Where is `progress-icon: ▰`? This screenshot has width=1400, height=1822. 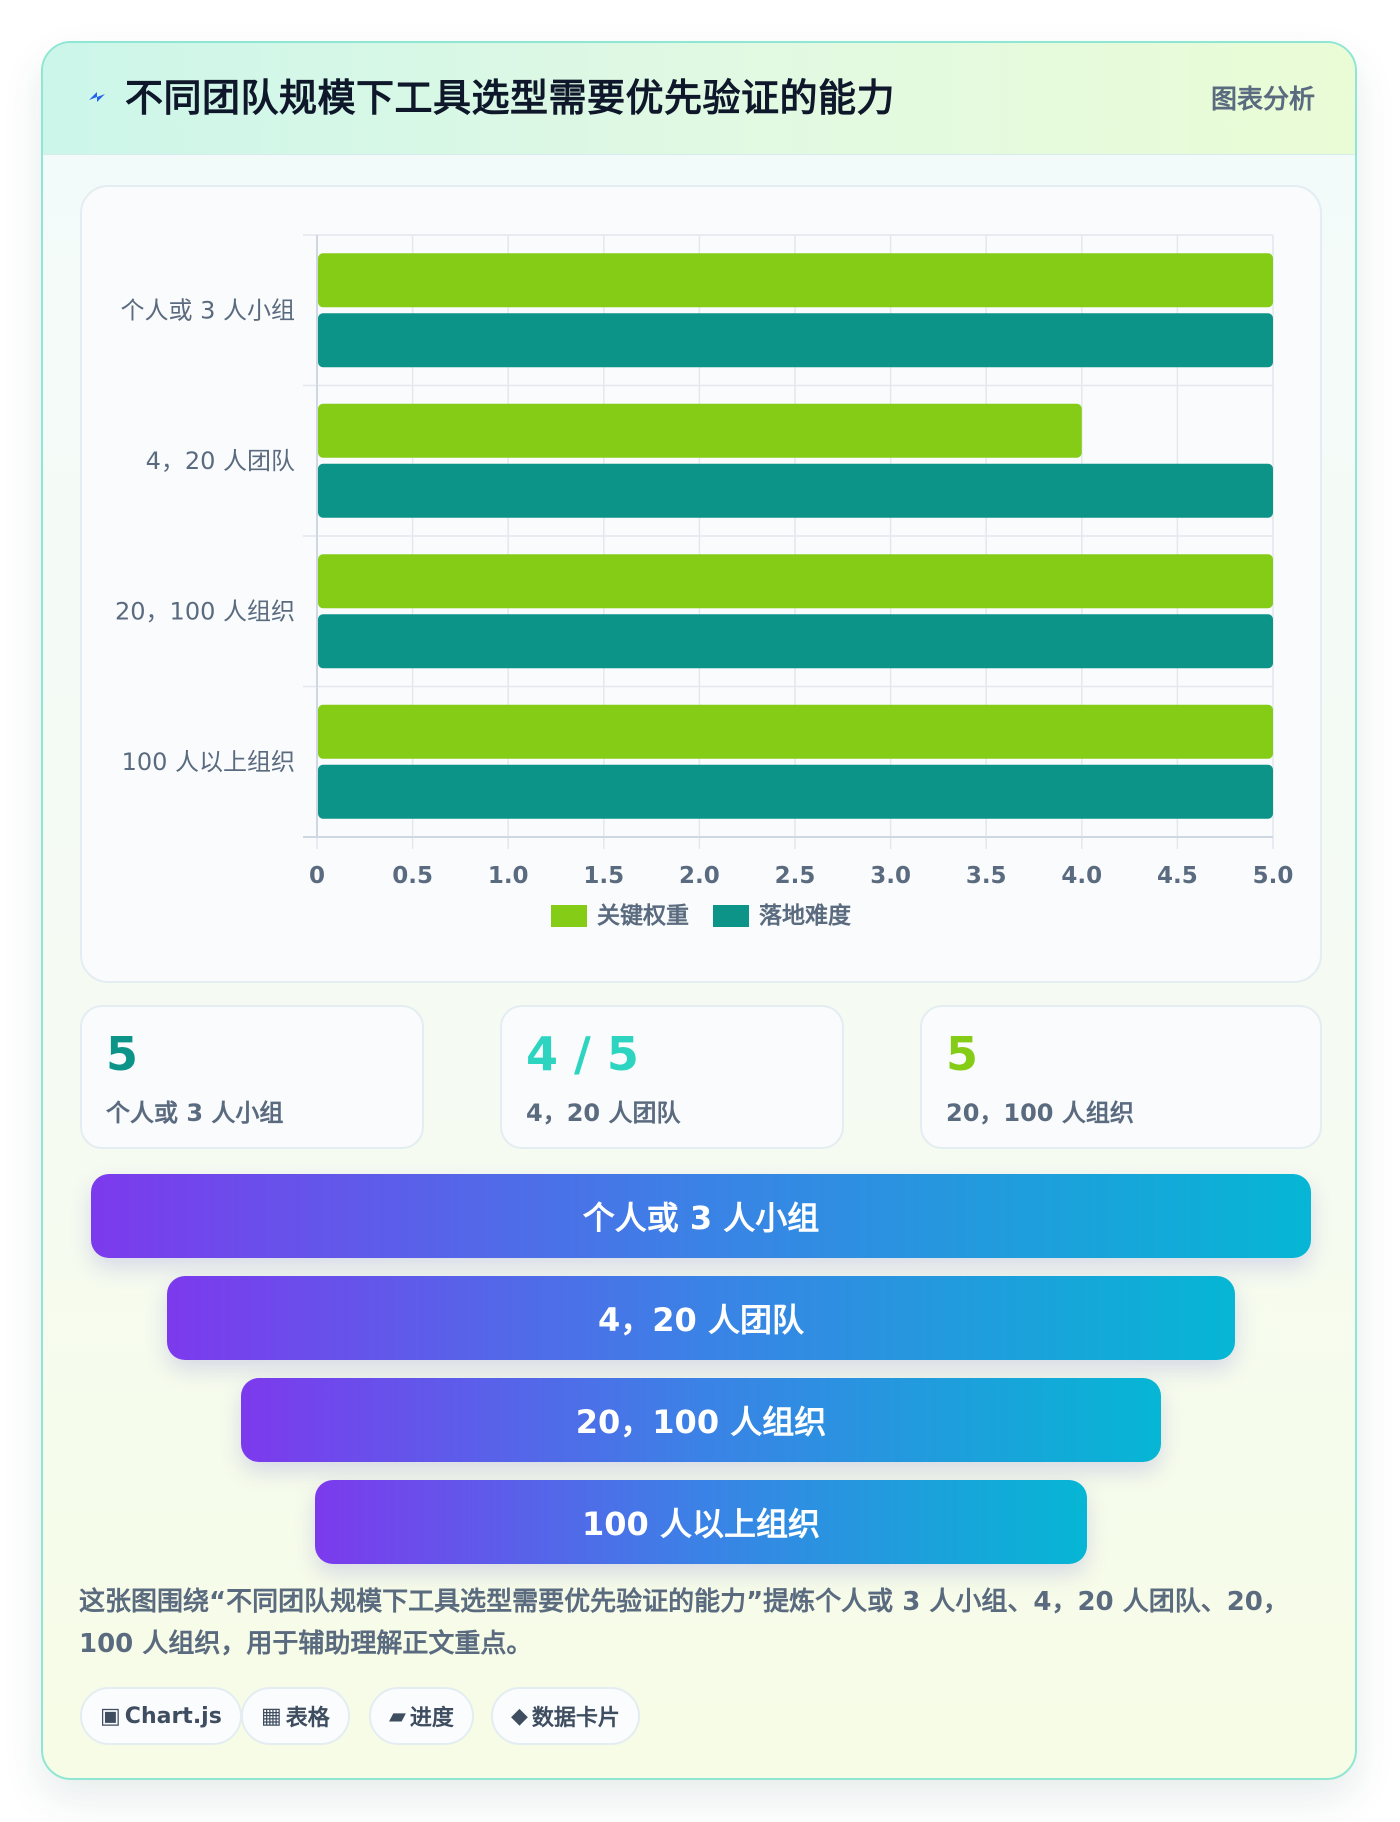 progress-icon: ▰ is located at coordinates (397, 1716).